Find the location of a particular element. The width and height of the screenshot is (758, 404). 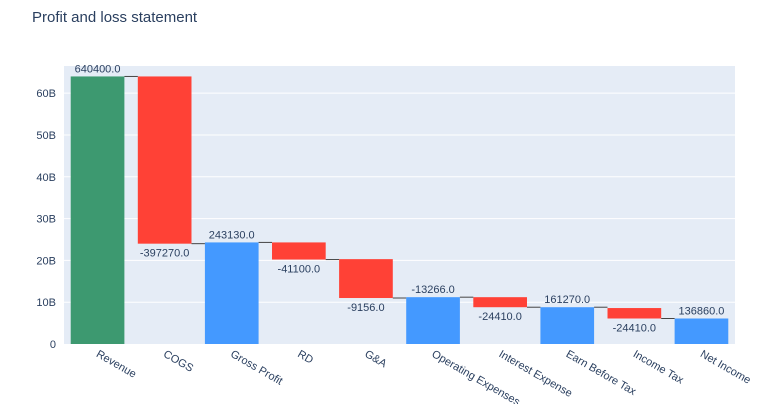

bar-rd is located at coordinates (299, 251).